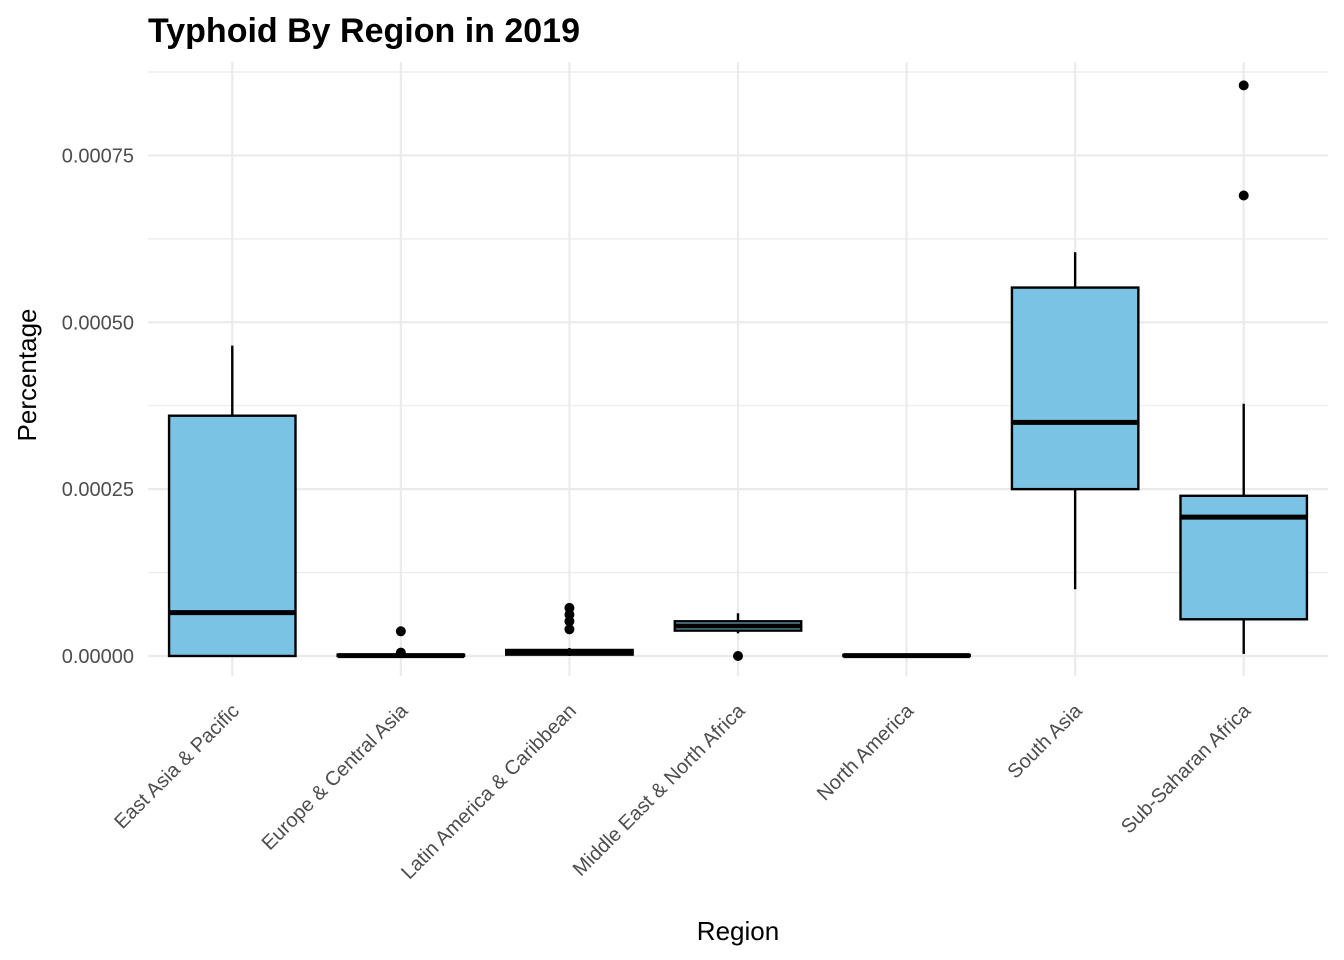  What do you see at coordinates (27, 375) in the screenshot?
I see `y-axis-title: Percentage` at bounding box center [27, 375].